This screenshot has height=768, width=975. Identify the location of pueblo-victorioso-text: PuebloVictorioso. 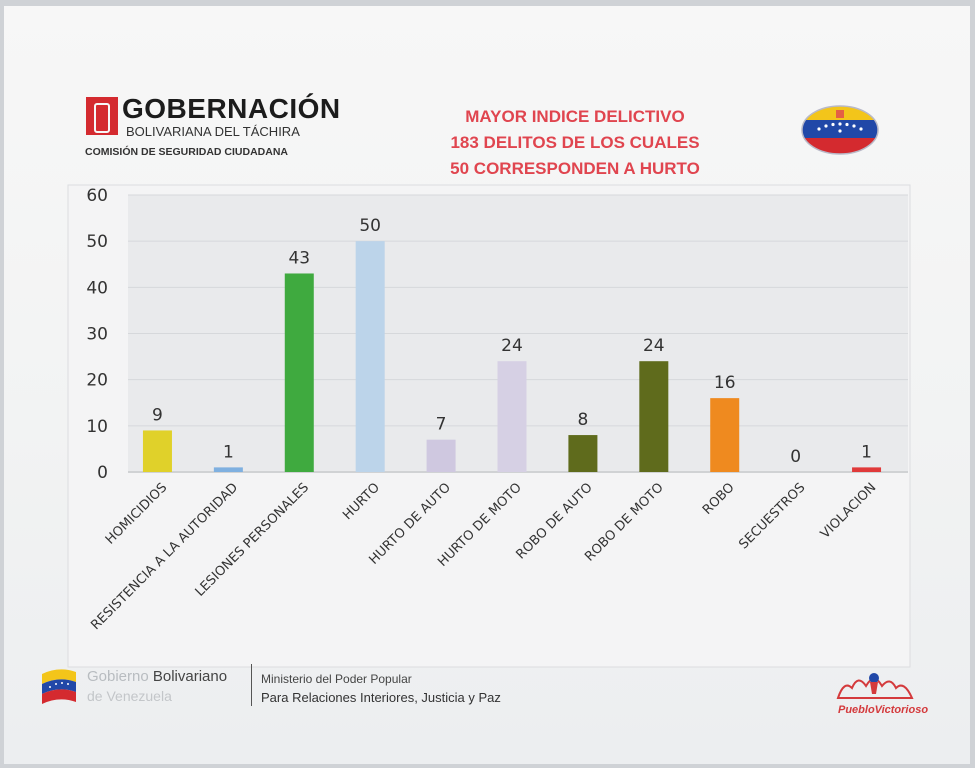
(883, 710).